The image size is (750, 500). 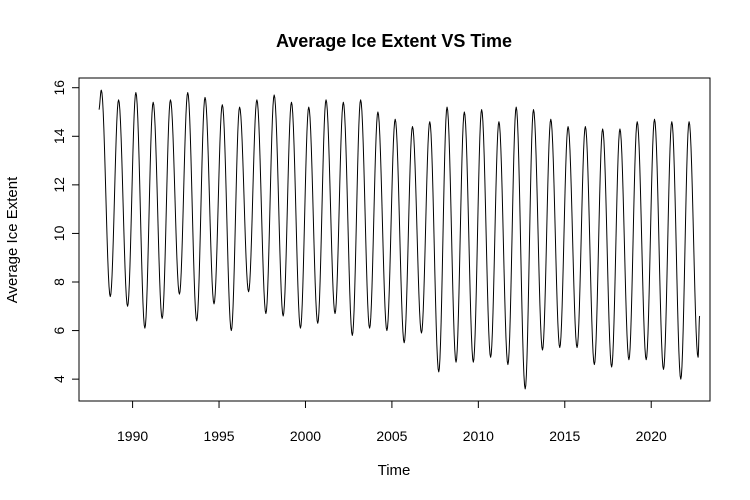 I want to click on y-axis: 4 6 8 10 12 14 16, so click(x=65, y=231).